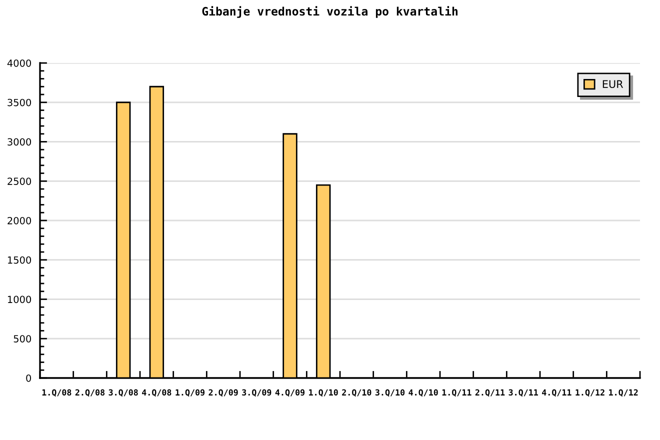 The width and height of the screenshot is (660, 440). What do you see at coordinates (223, 393) in the screenshot?
I see `x-tick-label: 2.Q/09` at bounding box center [223, 393].